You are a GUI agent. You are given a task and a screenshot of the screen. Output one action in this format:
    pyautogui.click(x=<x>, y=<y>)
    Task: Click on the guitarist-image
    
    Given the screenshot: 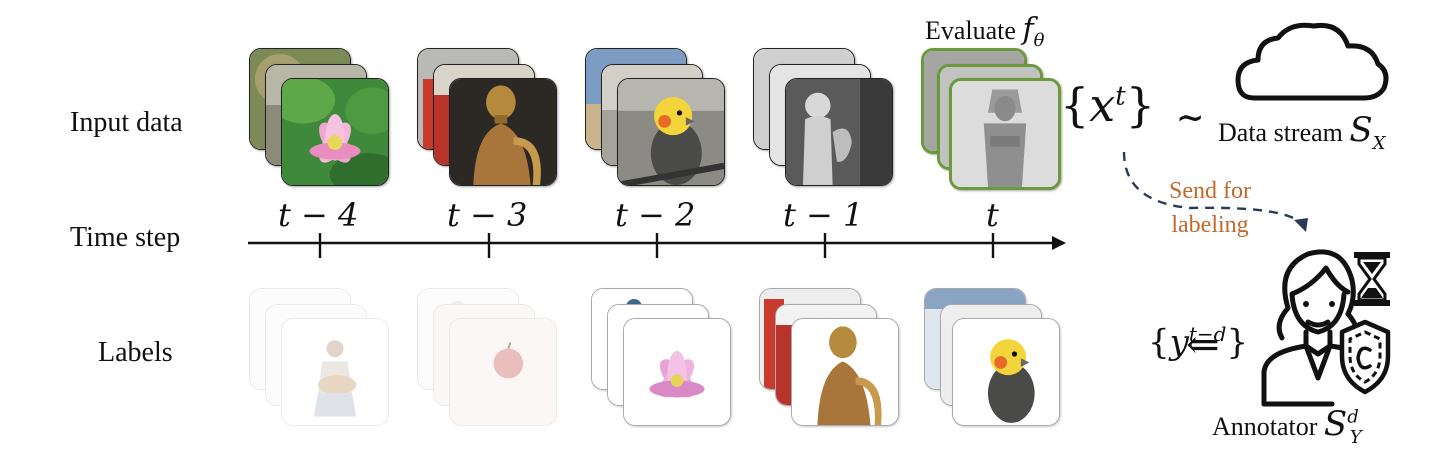 What is the action you would take?
    pyautogui.click(x=335, y=372)
    